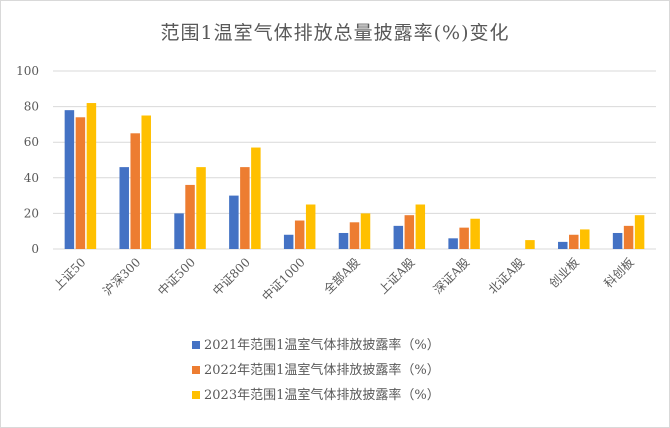 This screenshot has width=670, height=428. What do you see at coordinates (618, 272) in the screenshot?
I see `x-category-label: 科创板` at bounding box center [618, 272].